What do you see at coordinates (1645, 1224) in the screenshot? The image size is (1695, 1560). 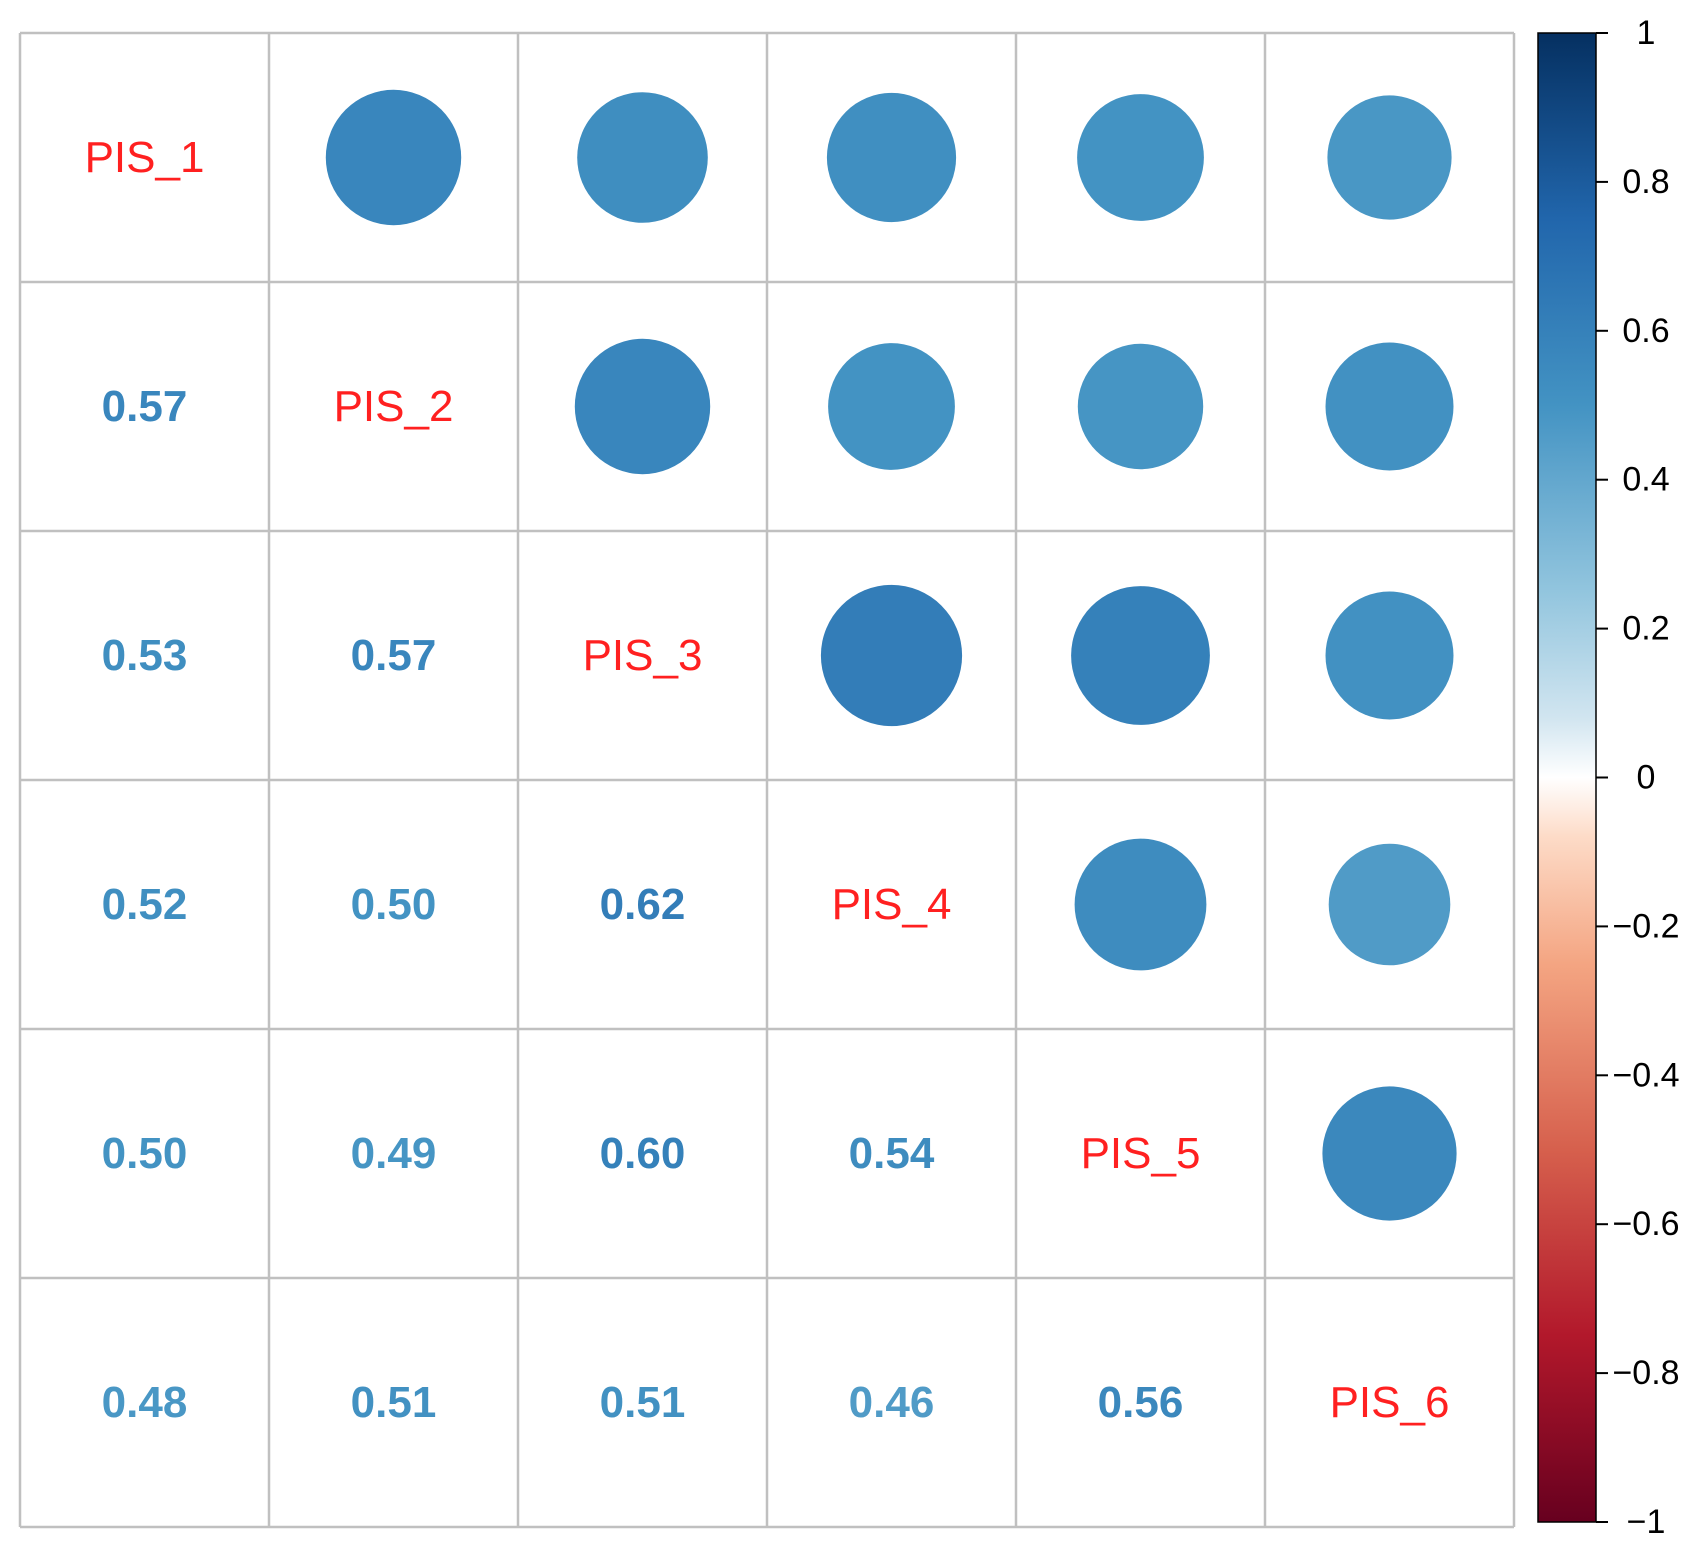 I see `colorbar-tick-label: −0.6` at bounding box center [1645, 1224].